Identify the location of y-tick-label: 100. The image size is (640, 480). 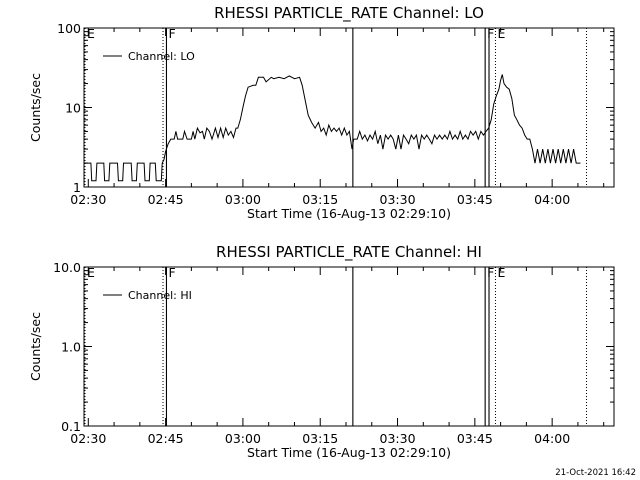
(69, 28).